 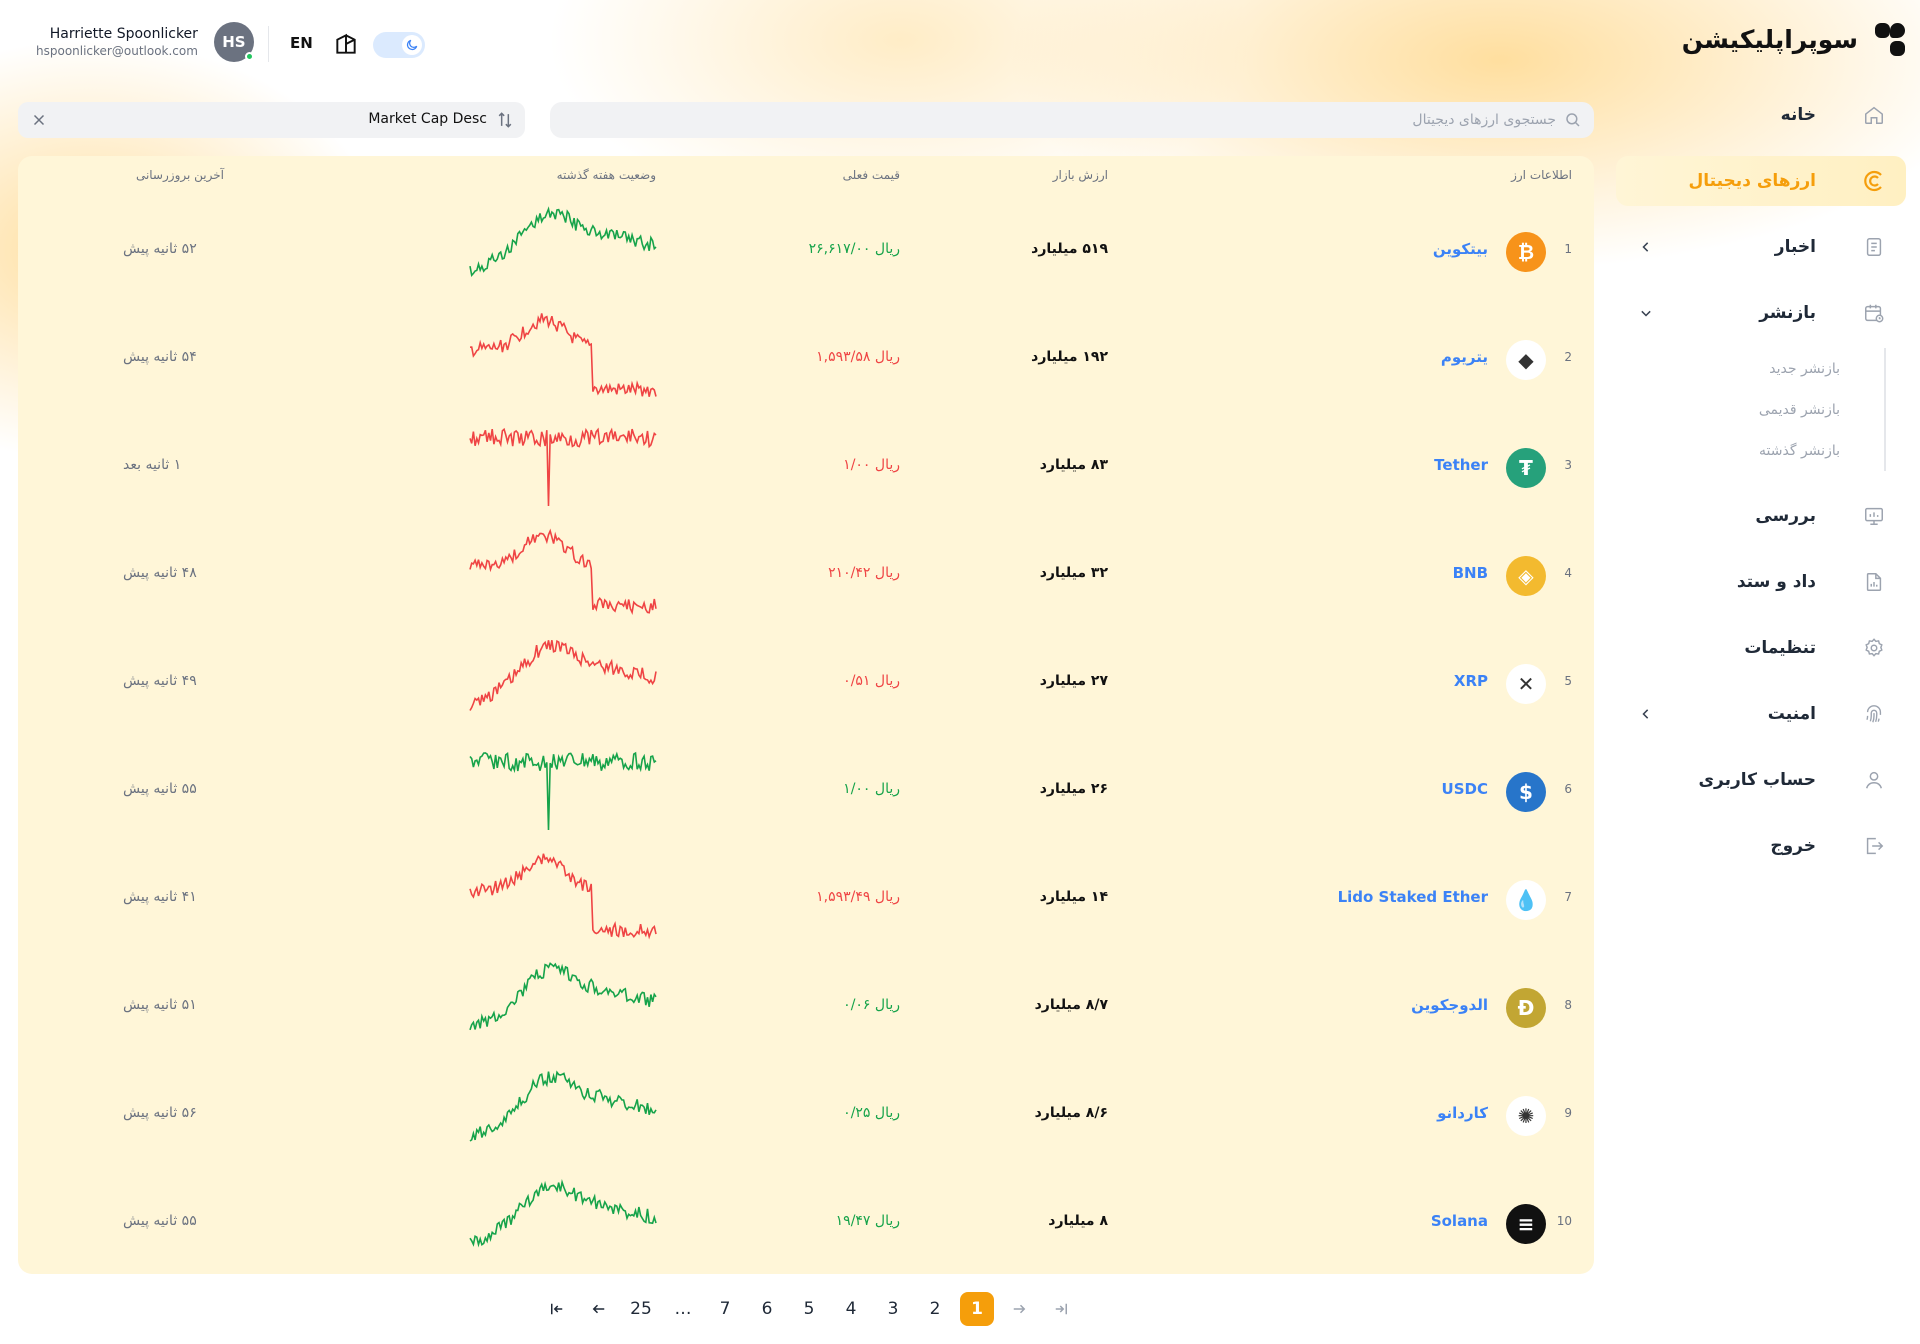 What do you see at coordinates (301, 43) in the screenshot?
I see `language-switch: EN` at bounding box center [301, 43].